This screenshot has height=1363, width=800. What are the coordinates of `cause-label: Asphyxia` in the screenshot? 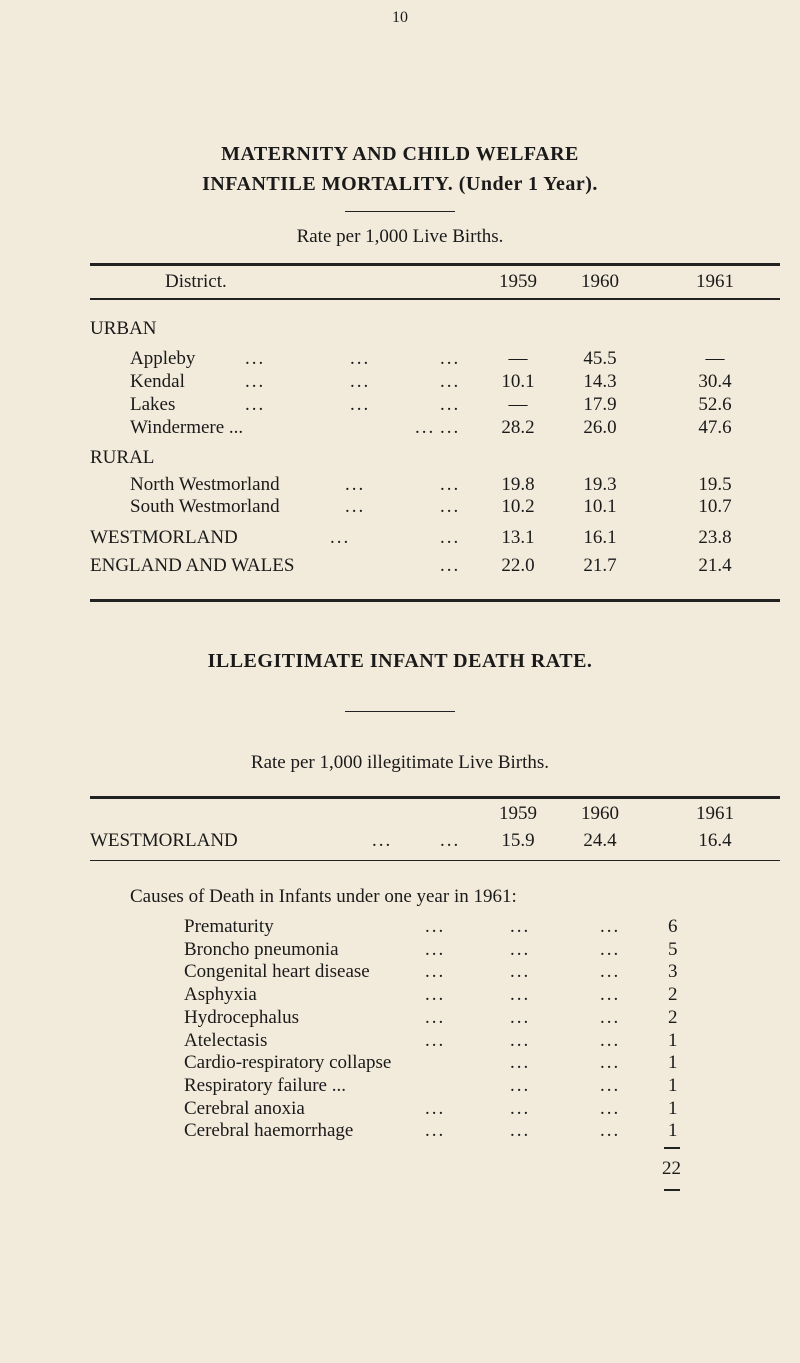 It's located at (220, 995).